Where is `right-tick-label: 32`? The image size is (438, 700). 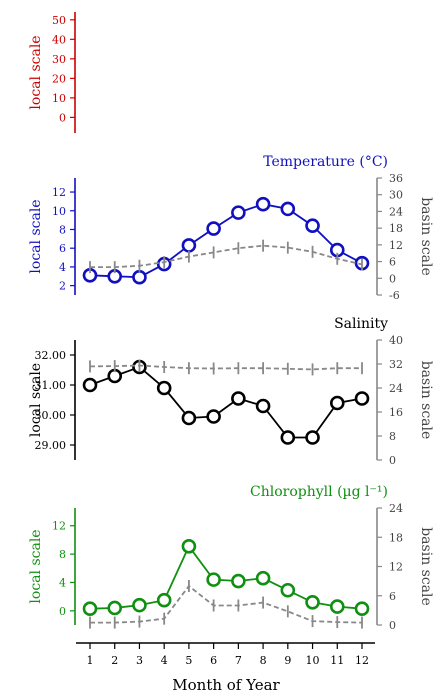 right-tick-label: 32 is located at coordinates (396, 364).